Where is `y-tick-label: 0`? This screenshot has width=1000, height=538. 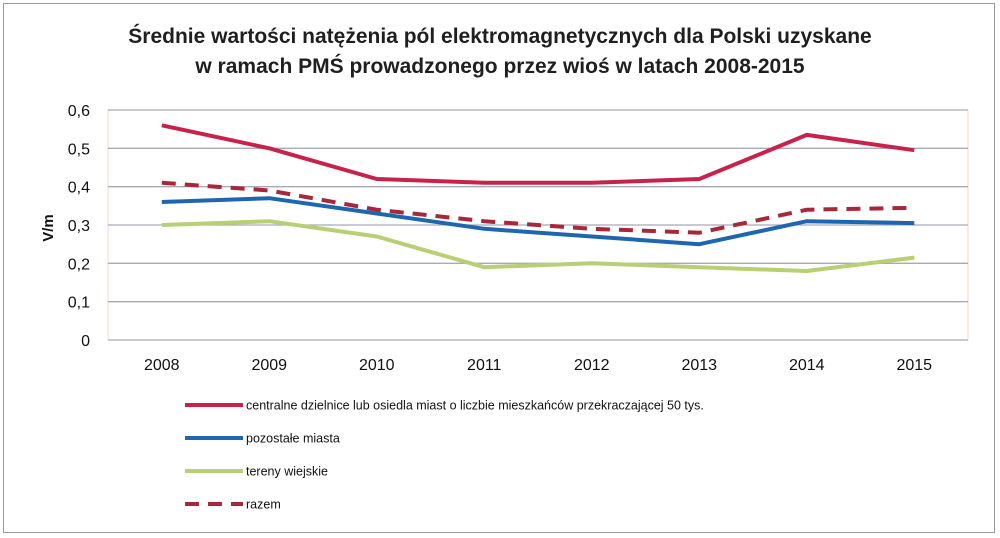 y-tick-label: 0 is located at coordinates (85, 341).